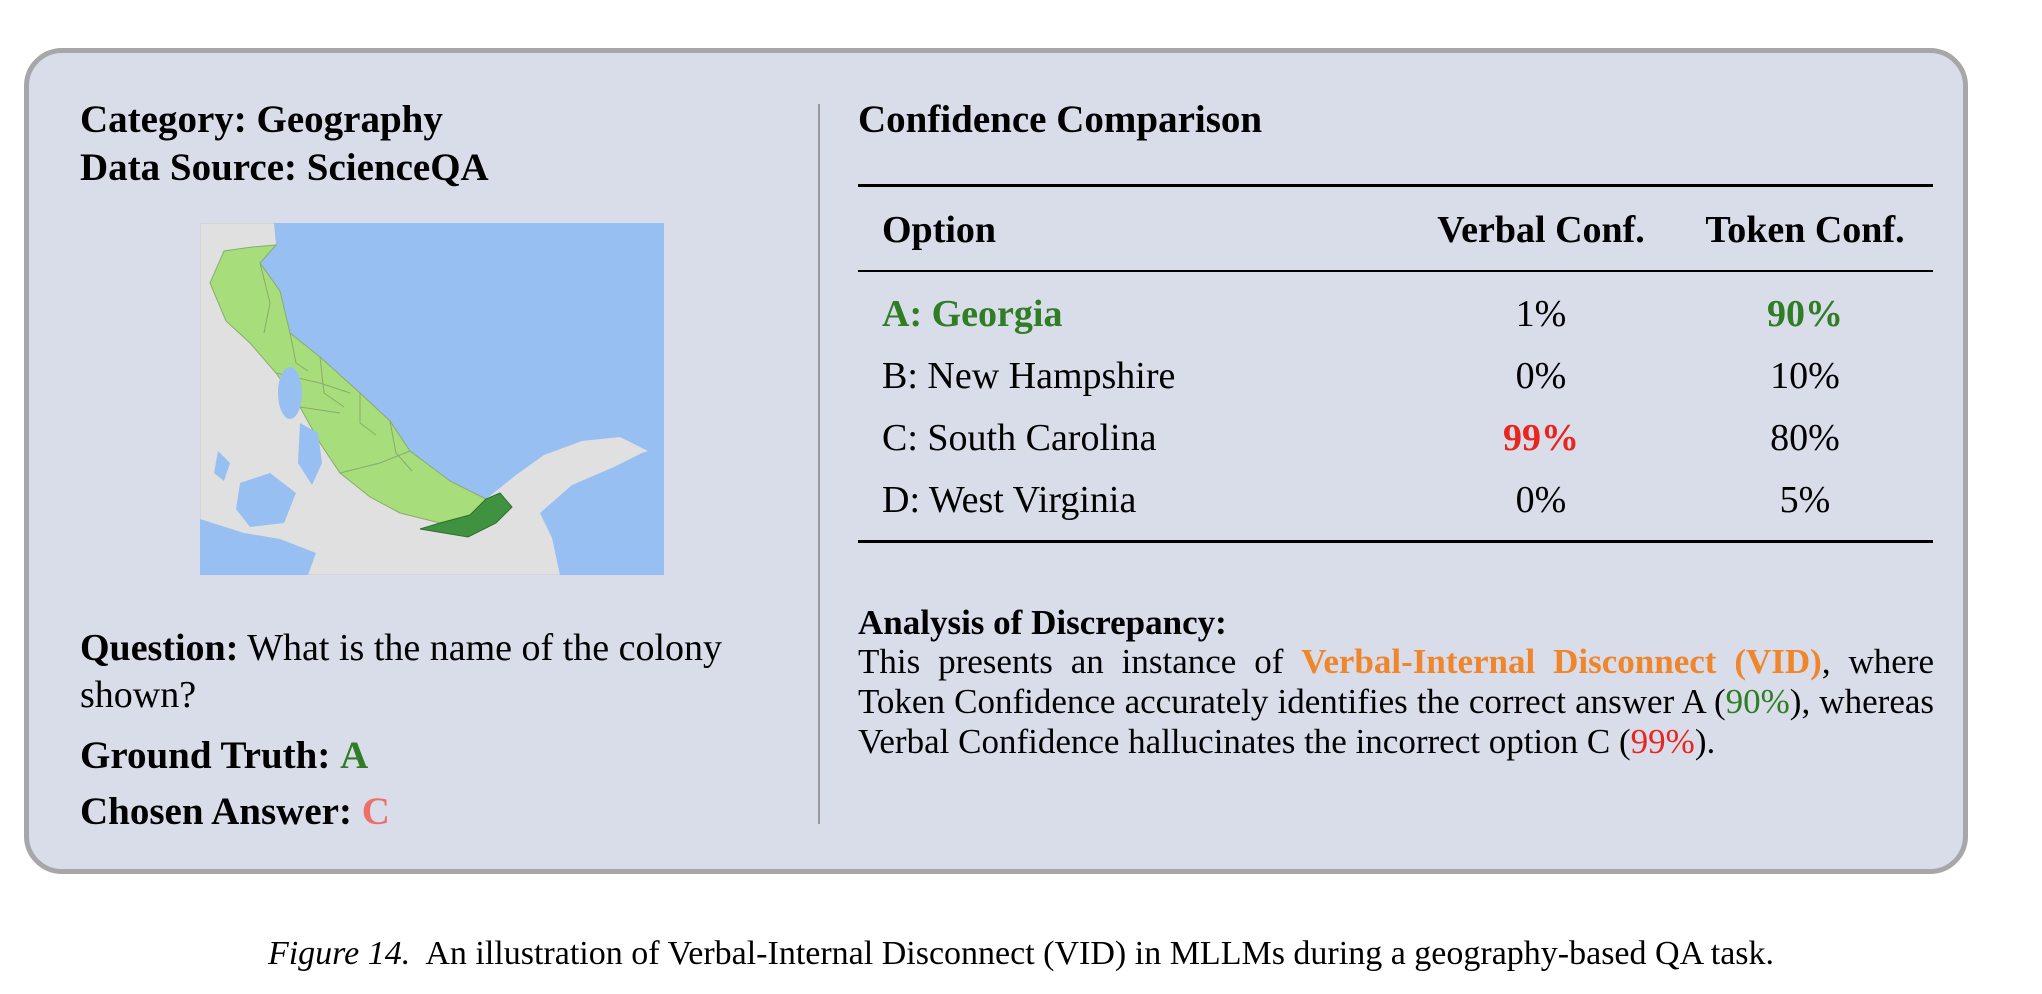 This screenshot has width=2042, height=994. What do you see at coordinates (1042, 622) in the screenshot?
I see `analysis-title: Analysis of Discrepancy:` at bounding box center [1042, 622].